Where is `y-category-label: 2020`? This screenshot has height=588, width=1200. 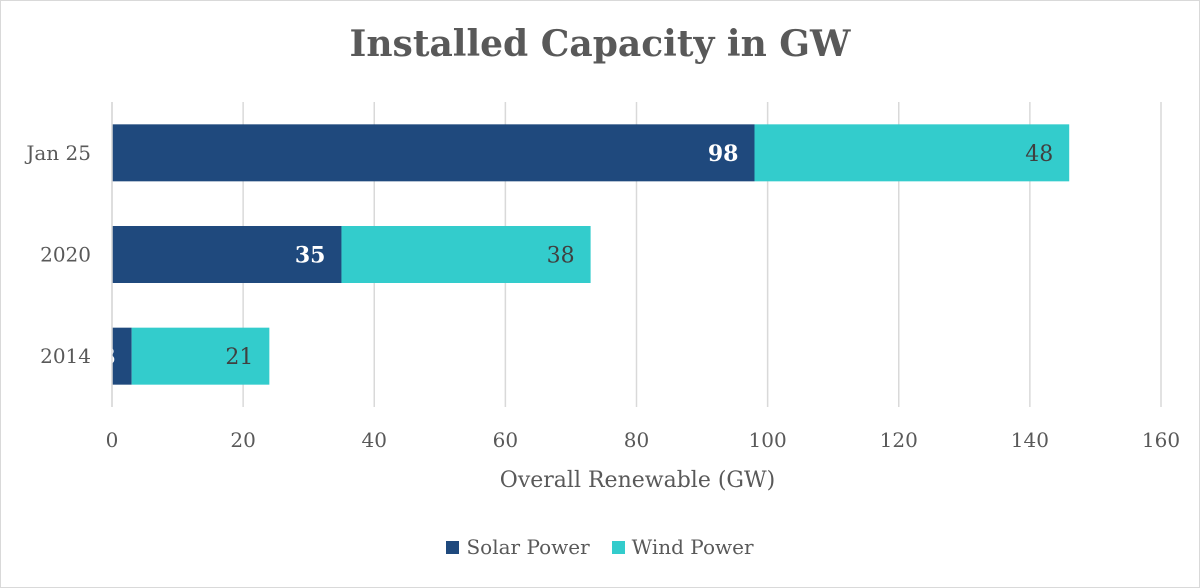 y-category-label: 2020 is located at coordinates (65, 255).